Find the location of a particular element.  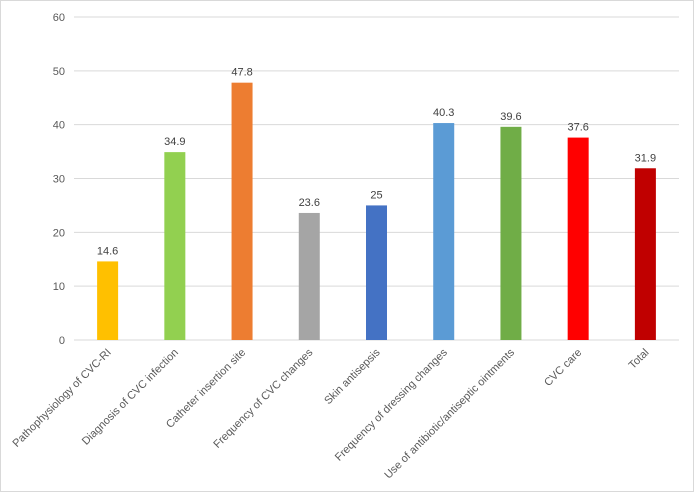

bar-value-label: 25 is located at coordinates (376, 195).